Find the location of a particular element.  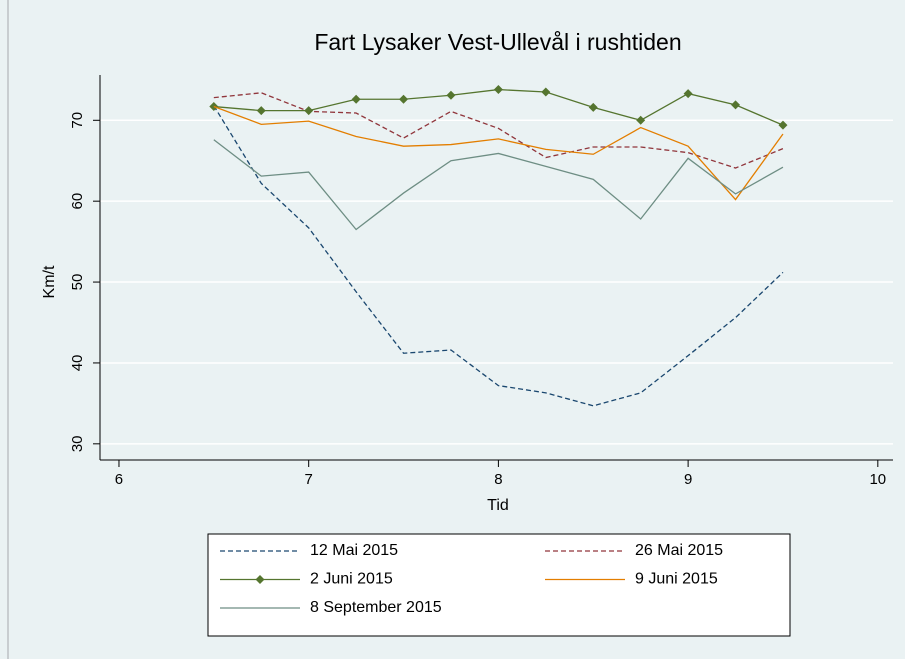

legend-label: 12 Mai 2015 is located at coordinates (354, 550).